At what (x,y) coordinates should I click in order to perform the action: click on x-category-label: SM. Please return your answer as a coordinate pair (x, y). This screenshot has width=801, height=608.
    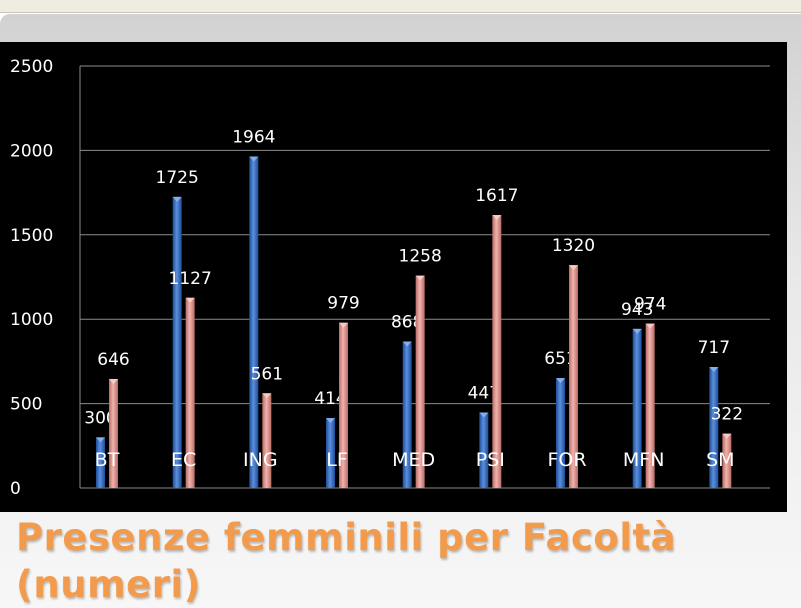
    Looking at the image, I should click on (720, 460).